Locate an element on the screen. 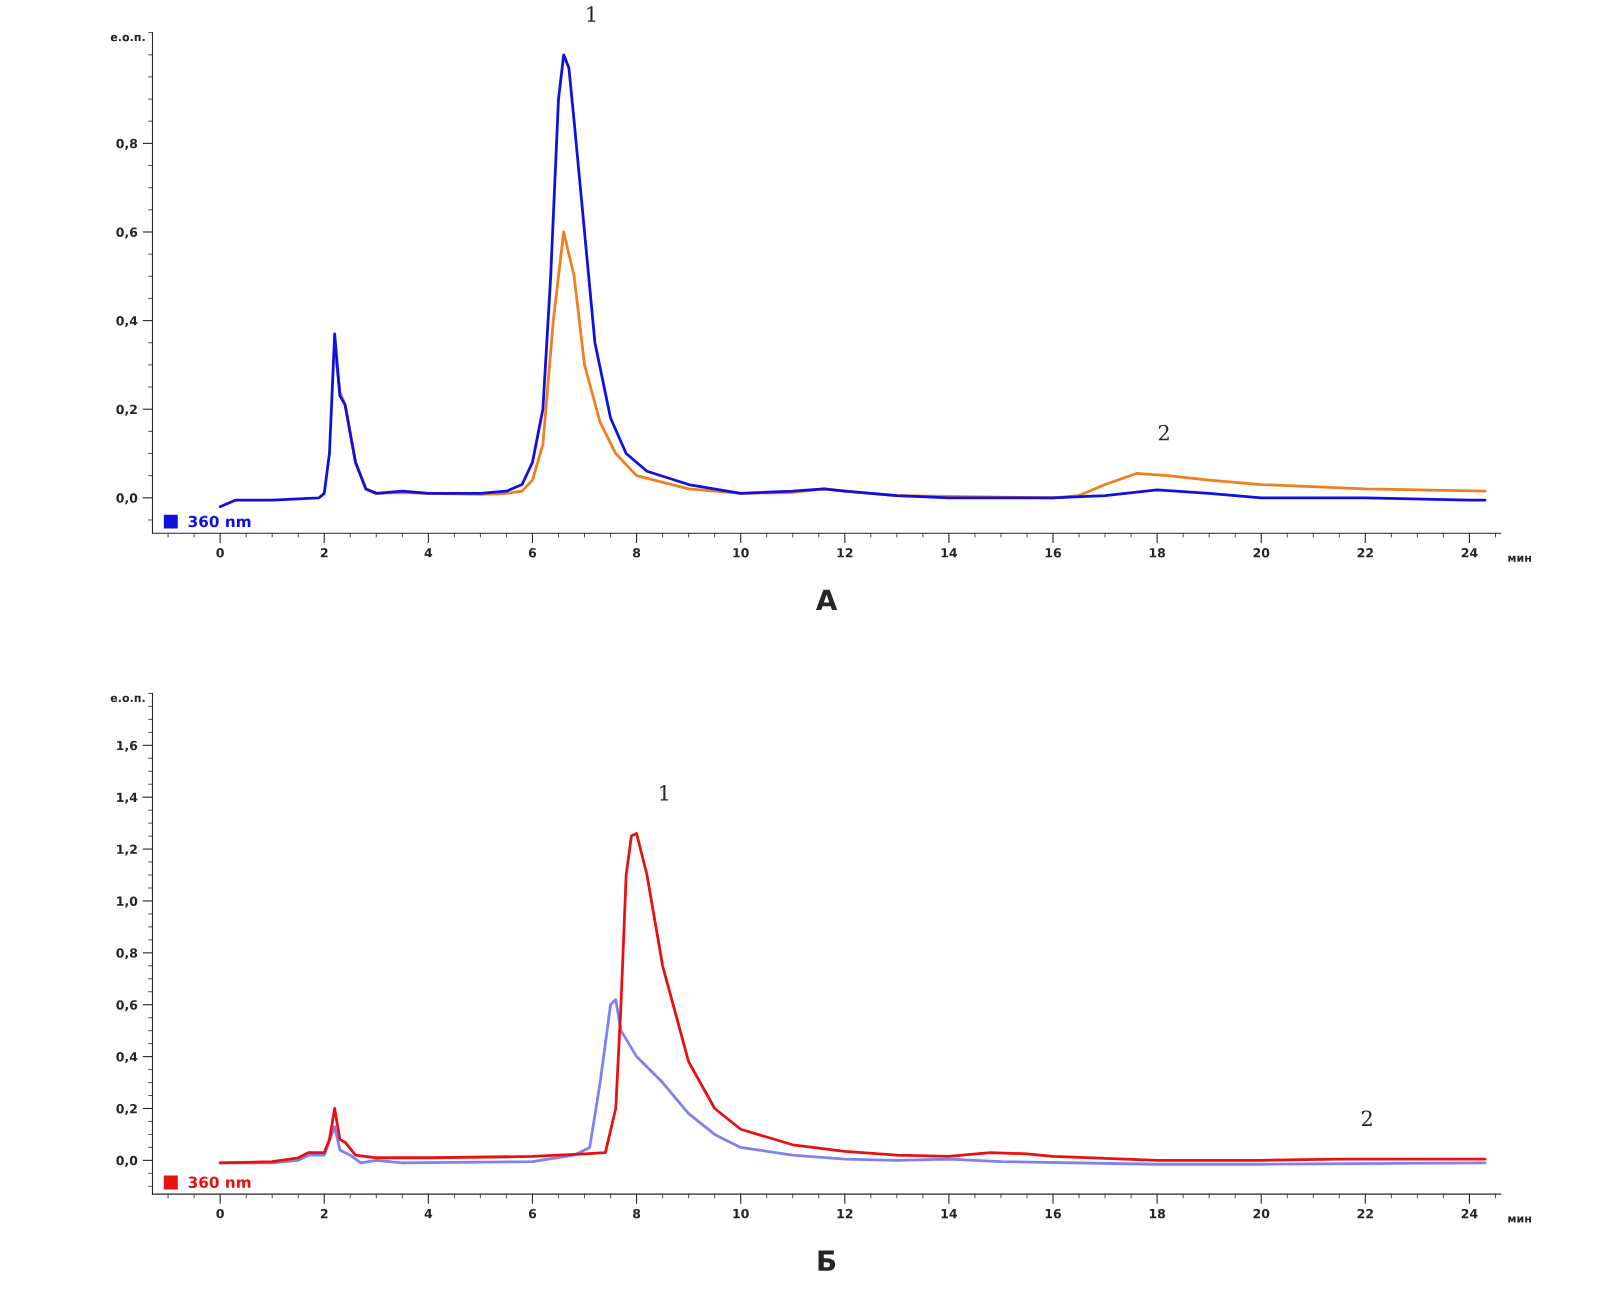 This screenshot has width=1605, height=1305. y-tick-label: 1,4 is located at coordinates (127, 798).